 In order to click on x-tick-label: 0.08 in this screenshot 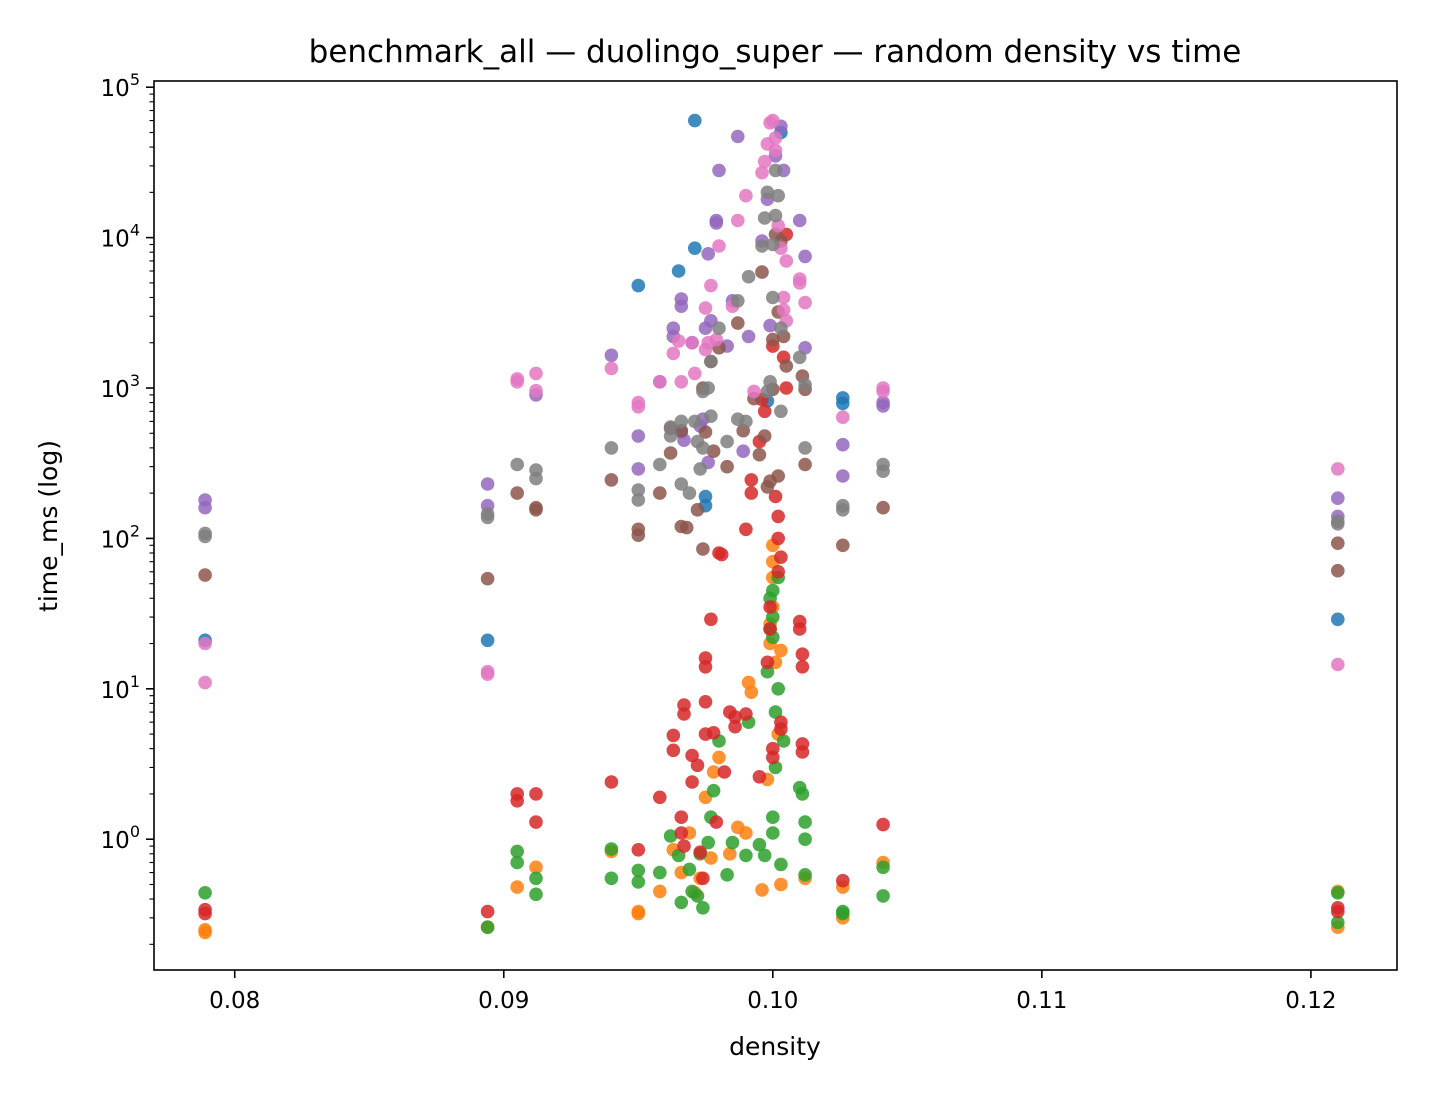, I will do `click(234, 1001)`.